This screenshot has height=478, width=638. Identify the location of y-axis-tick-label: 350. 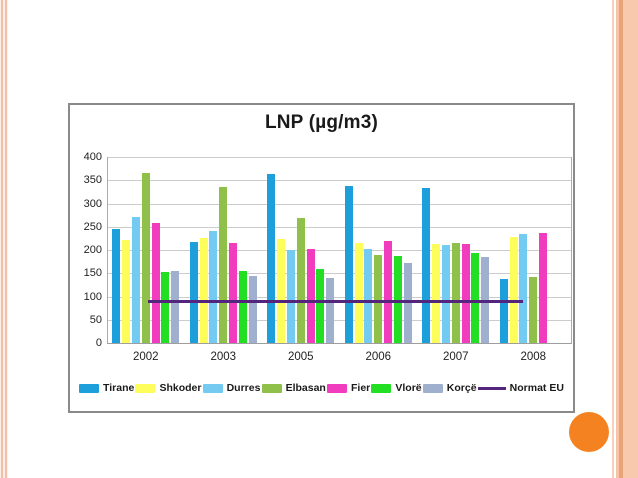
(92, 180).